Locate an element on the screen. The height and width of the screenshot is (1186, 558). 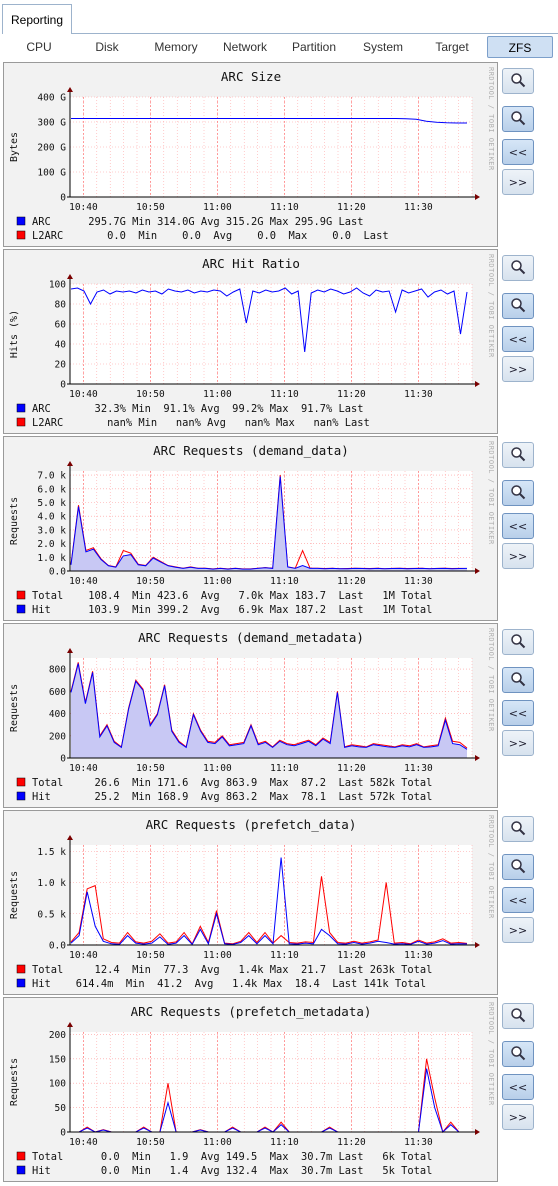
subtab-memory: Memory is located at coordinates (176, 47).